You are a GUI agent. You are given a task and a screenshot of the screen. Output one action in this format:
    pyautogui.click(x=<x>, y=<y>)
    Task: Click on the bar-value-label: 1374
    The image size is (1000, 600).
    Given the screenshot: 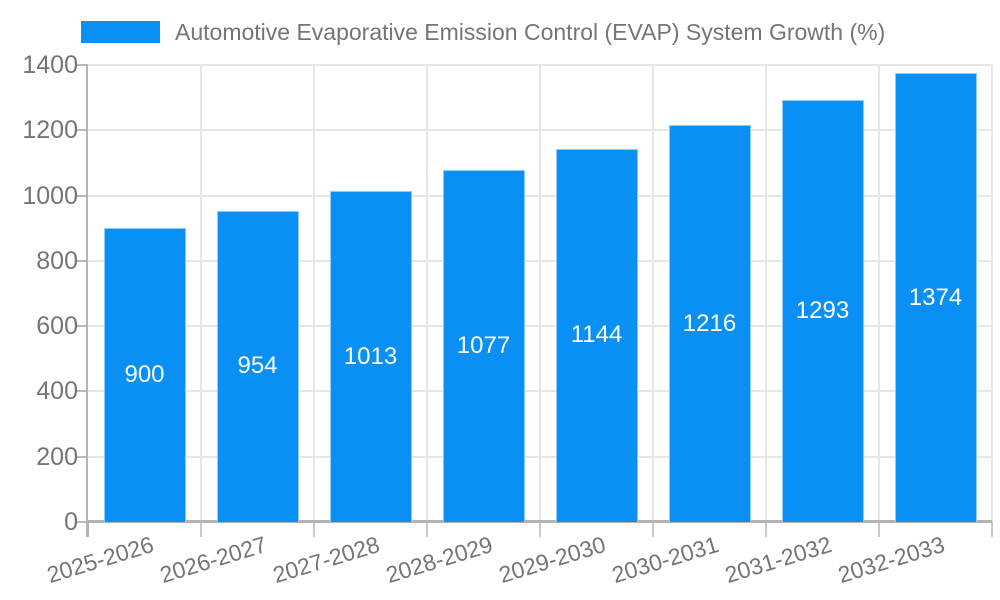 What is the action you would take?
    pyautogui.click(x=935, y=297)
    